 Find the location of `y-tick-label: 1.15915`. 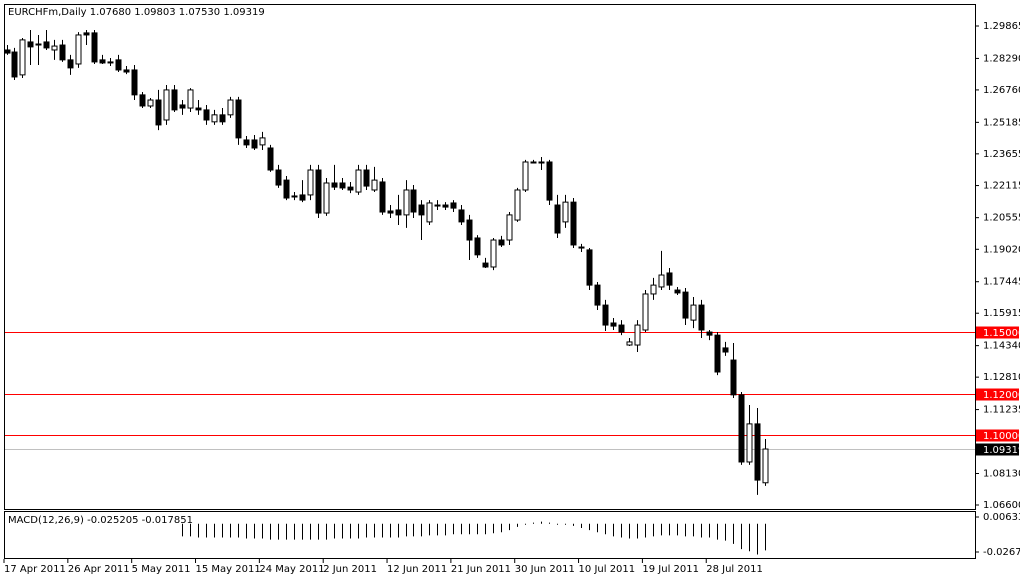

y-tick-label: 1.15915 is located at coordinates (1001, 313).